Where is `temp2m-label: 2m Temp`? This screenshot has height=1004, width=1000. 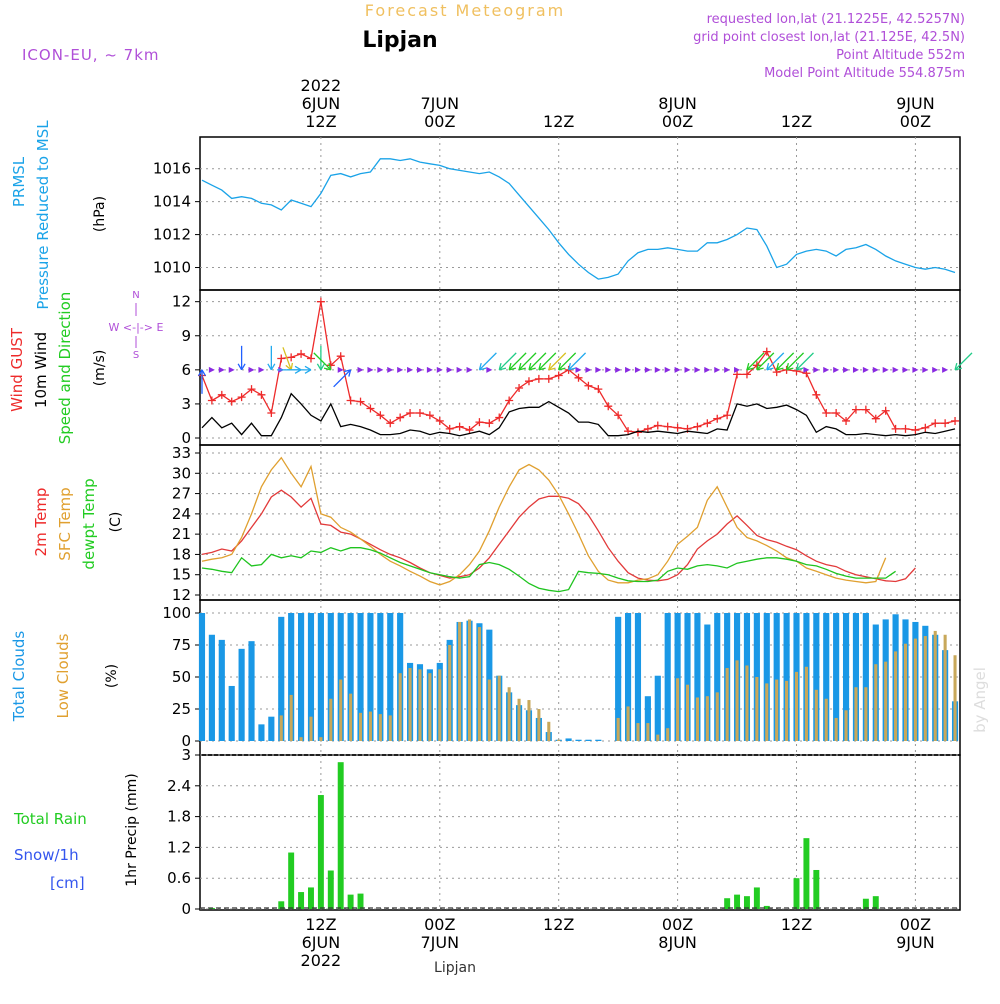 temp2m-label: 2m Temp is located at coordinates (41, 522).